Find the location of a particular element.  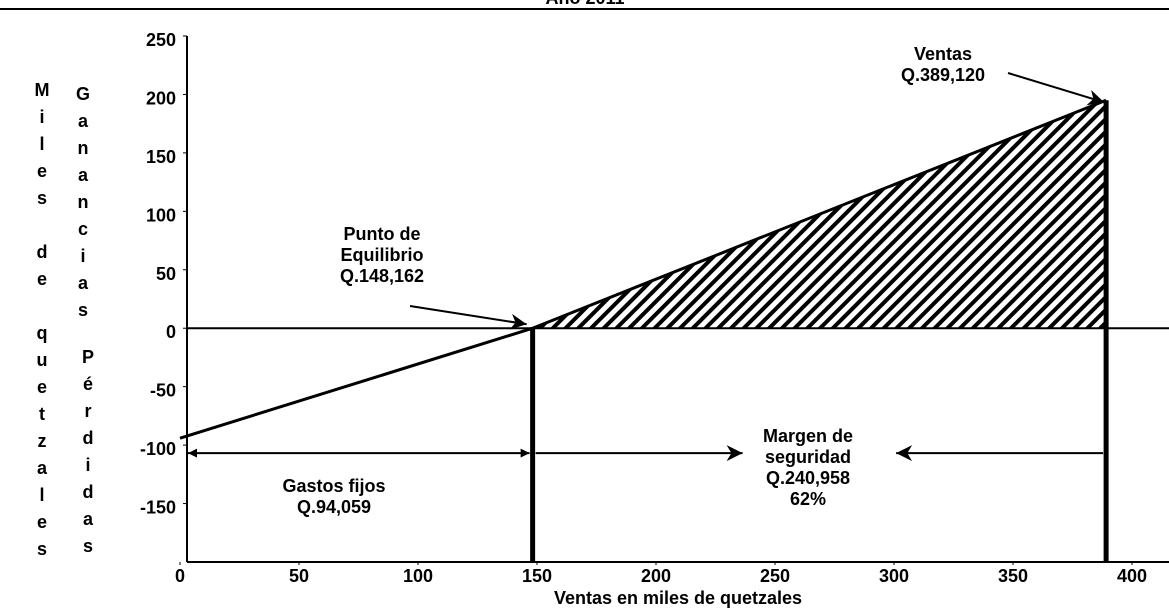

x-tick-label: 250 is located at coordinates (775, 576).